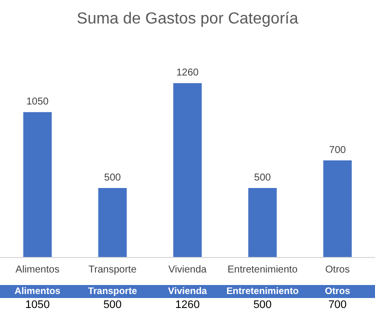 The image size is (375, 325). I want to click on x-tick-label: Entretenimiento, so click(262, 270).